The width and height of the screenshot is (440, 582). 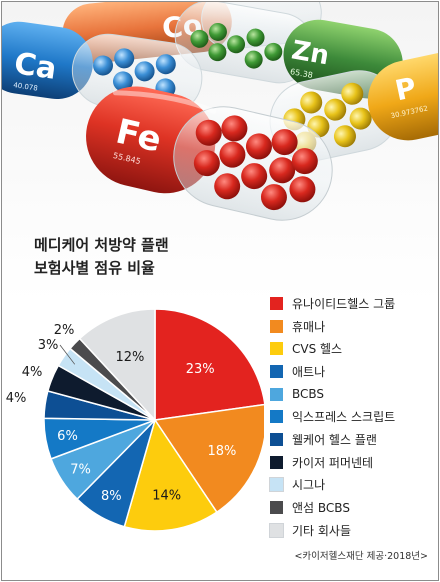 What do you see at coordinates (25, 86) in the screenshot?
I see `ca-number: 40.078` at bounding box center [25, 86].